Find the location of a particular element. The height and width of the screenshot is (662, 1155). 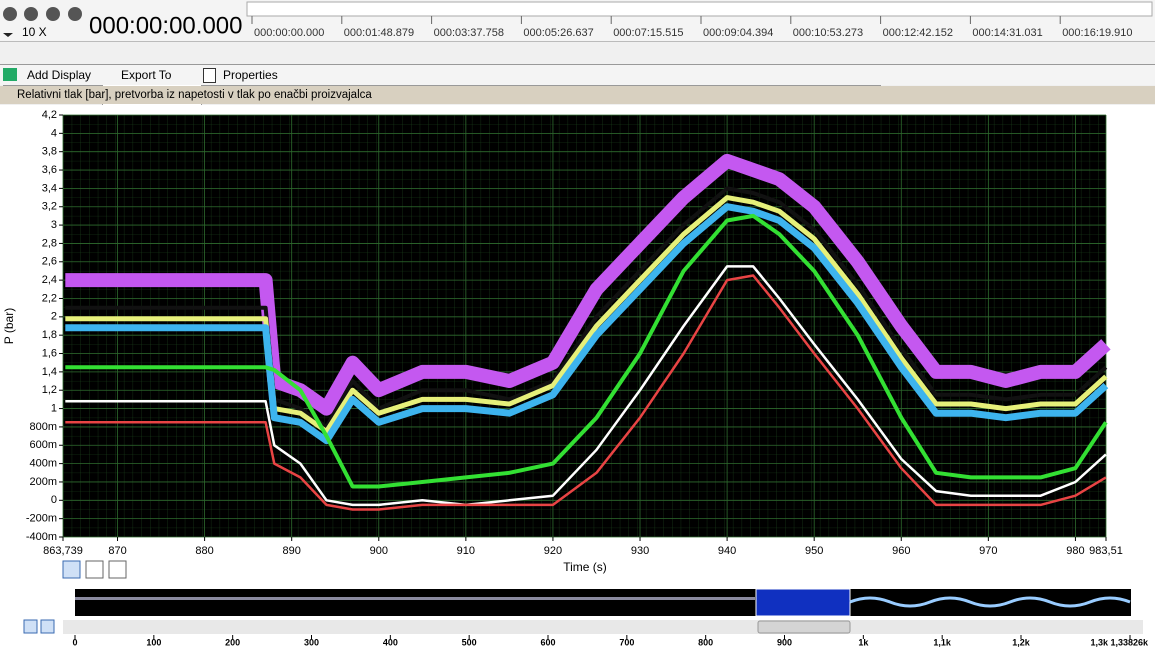

pan-tool is located at coordinates (117, 569).